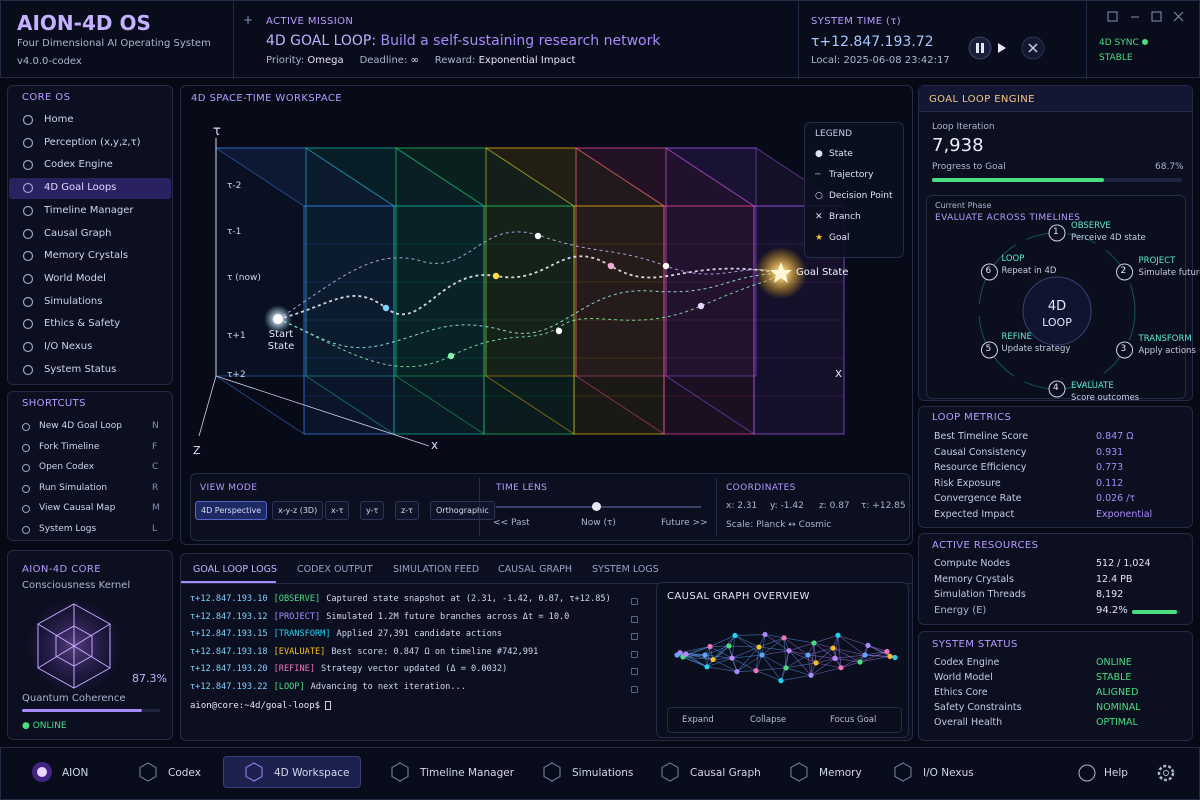 Image resolution: width=1200 pixels, height=800 pixels. Describe the element at coordinates (248, 20) in the screenshot. I see `add-icon: +` at that location.